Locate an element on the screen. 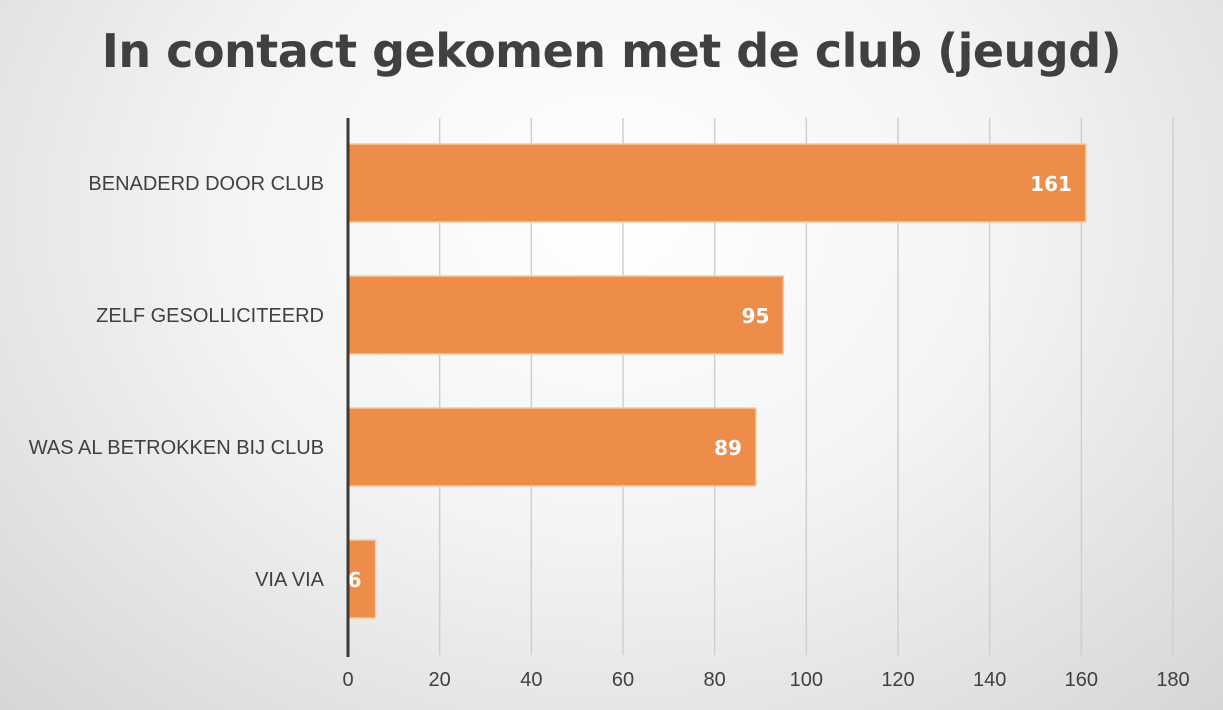  x-tick-label: 180 is located at coordinates (1172, 680).